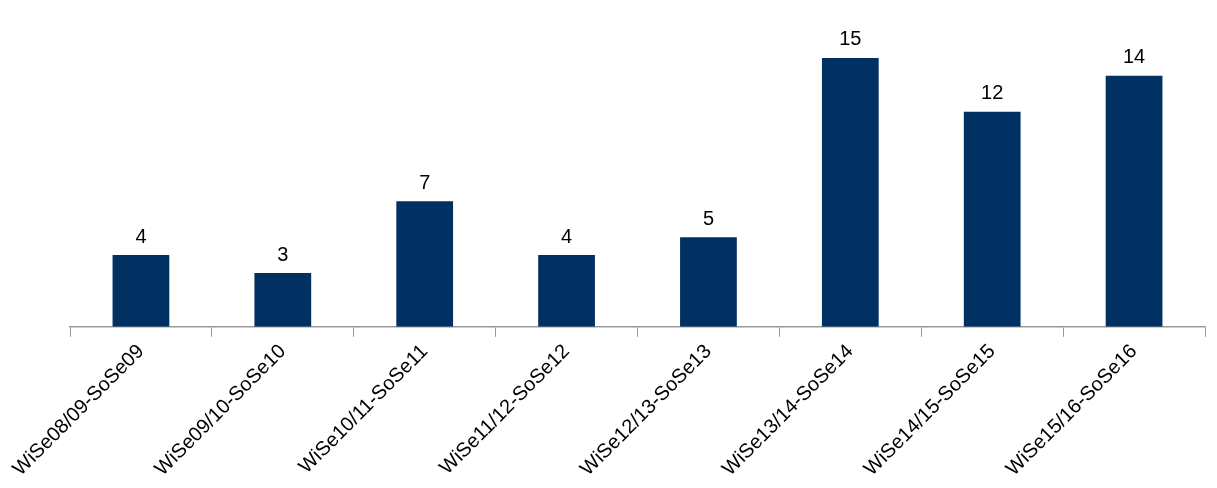 Image resolution: width=1217 pixels, height=488 pixels. Describe the element at coordinates (1134, 56) in the screenshot. I see `data-label: 14` at that location.